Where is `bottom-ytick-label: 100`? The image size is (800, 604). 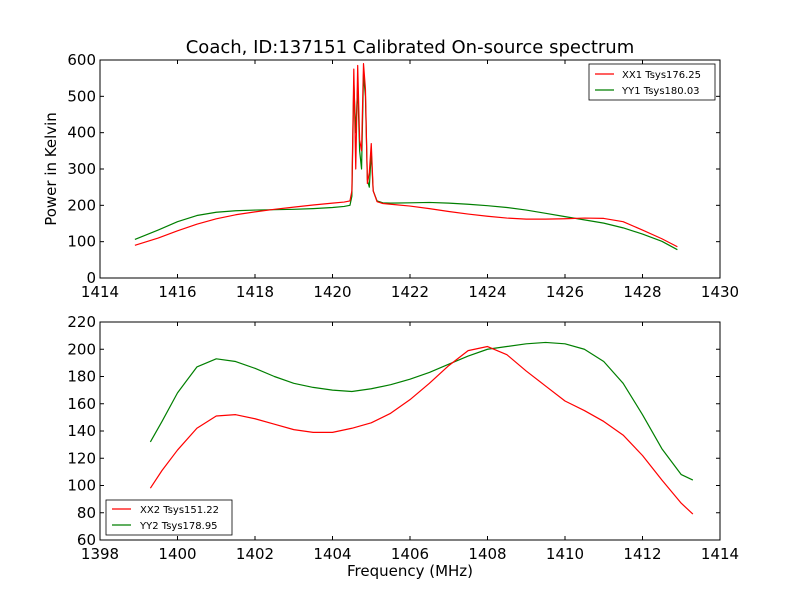
bottom-ytick-label: 100 is located at coordinates (81, 486).